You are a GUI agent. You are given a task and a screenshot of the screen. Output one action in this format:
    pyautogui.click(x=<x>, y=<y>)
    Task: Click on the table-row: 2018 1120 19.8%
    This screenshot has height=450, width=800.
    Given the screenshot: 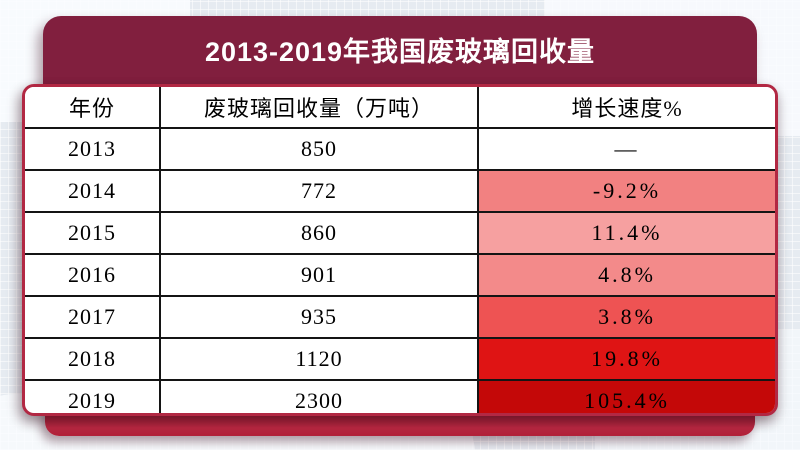 What is the action you would take?
    pyautogui.click(x=400, y=359)
    